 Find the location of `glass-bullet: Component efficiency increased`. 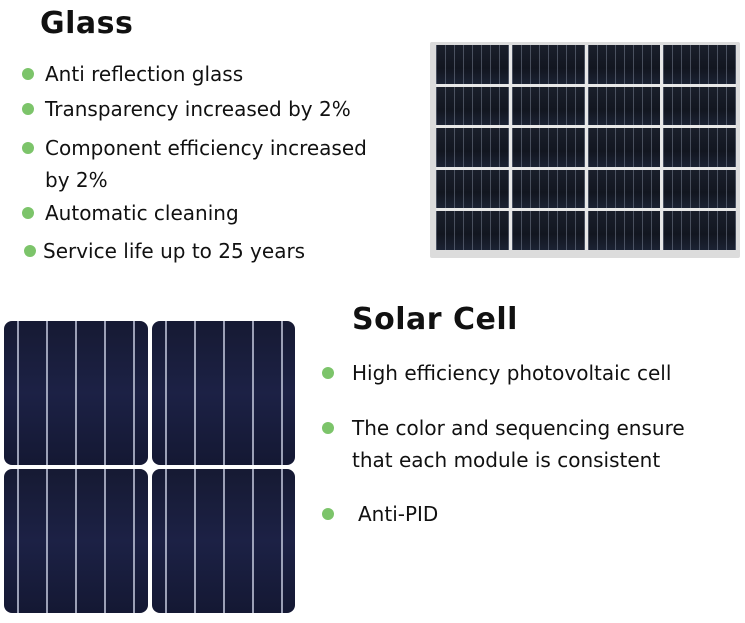

glass-bullet: Component efficiency increased is located at coordinates (206, 148).